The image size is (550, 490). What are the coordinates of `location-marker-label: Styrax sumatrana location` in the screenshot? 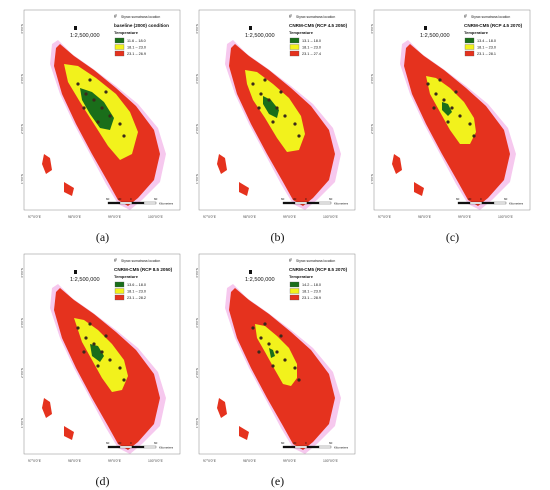 It's located at (490, 17).